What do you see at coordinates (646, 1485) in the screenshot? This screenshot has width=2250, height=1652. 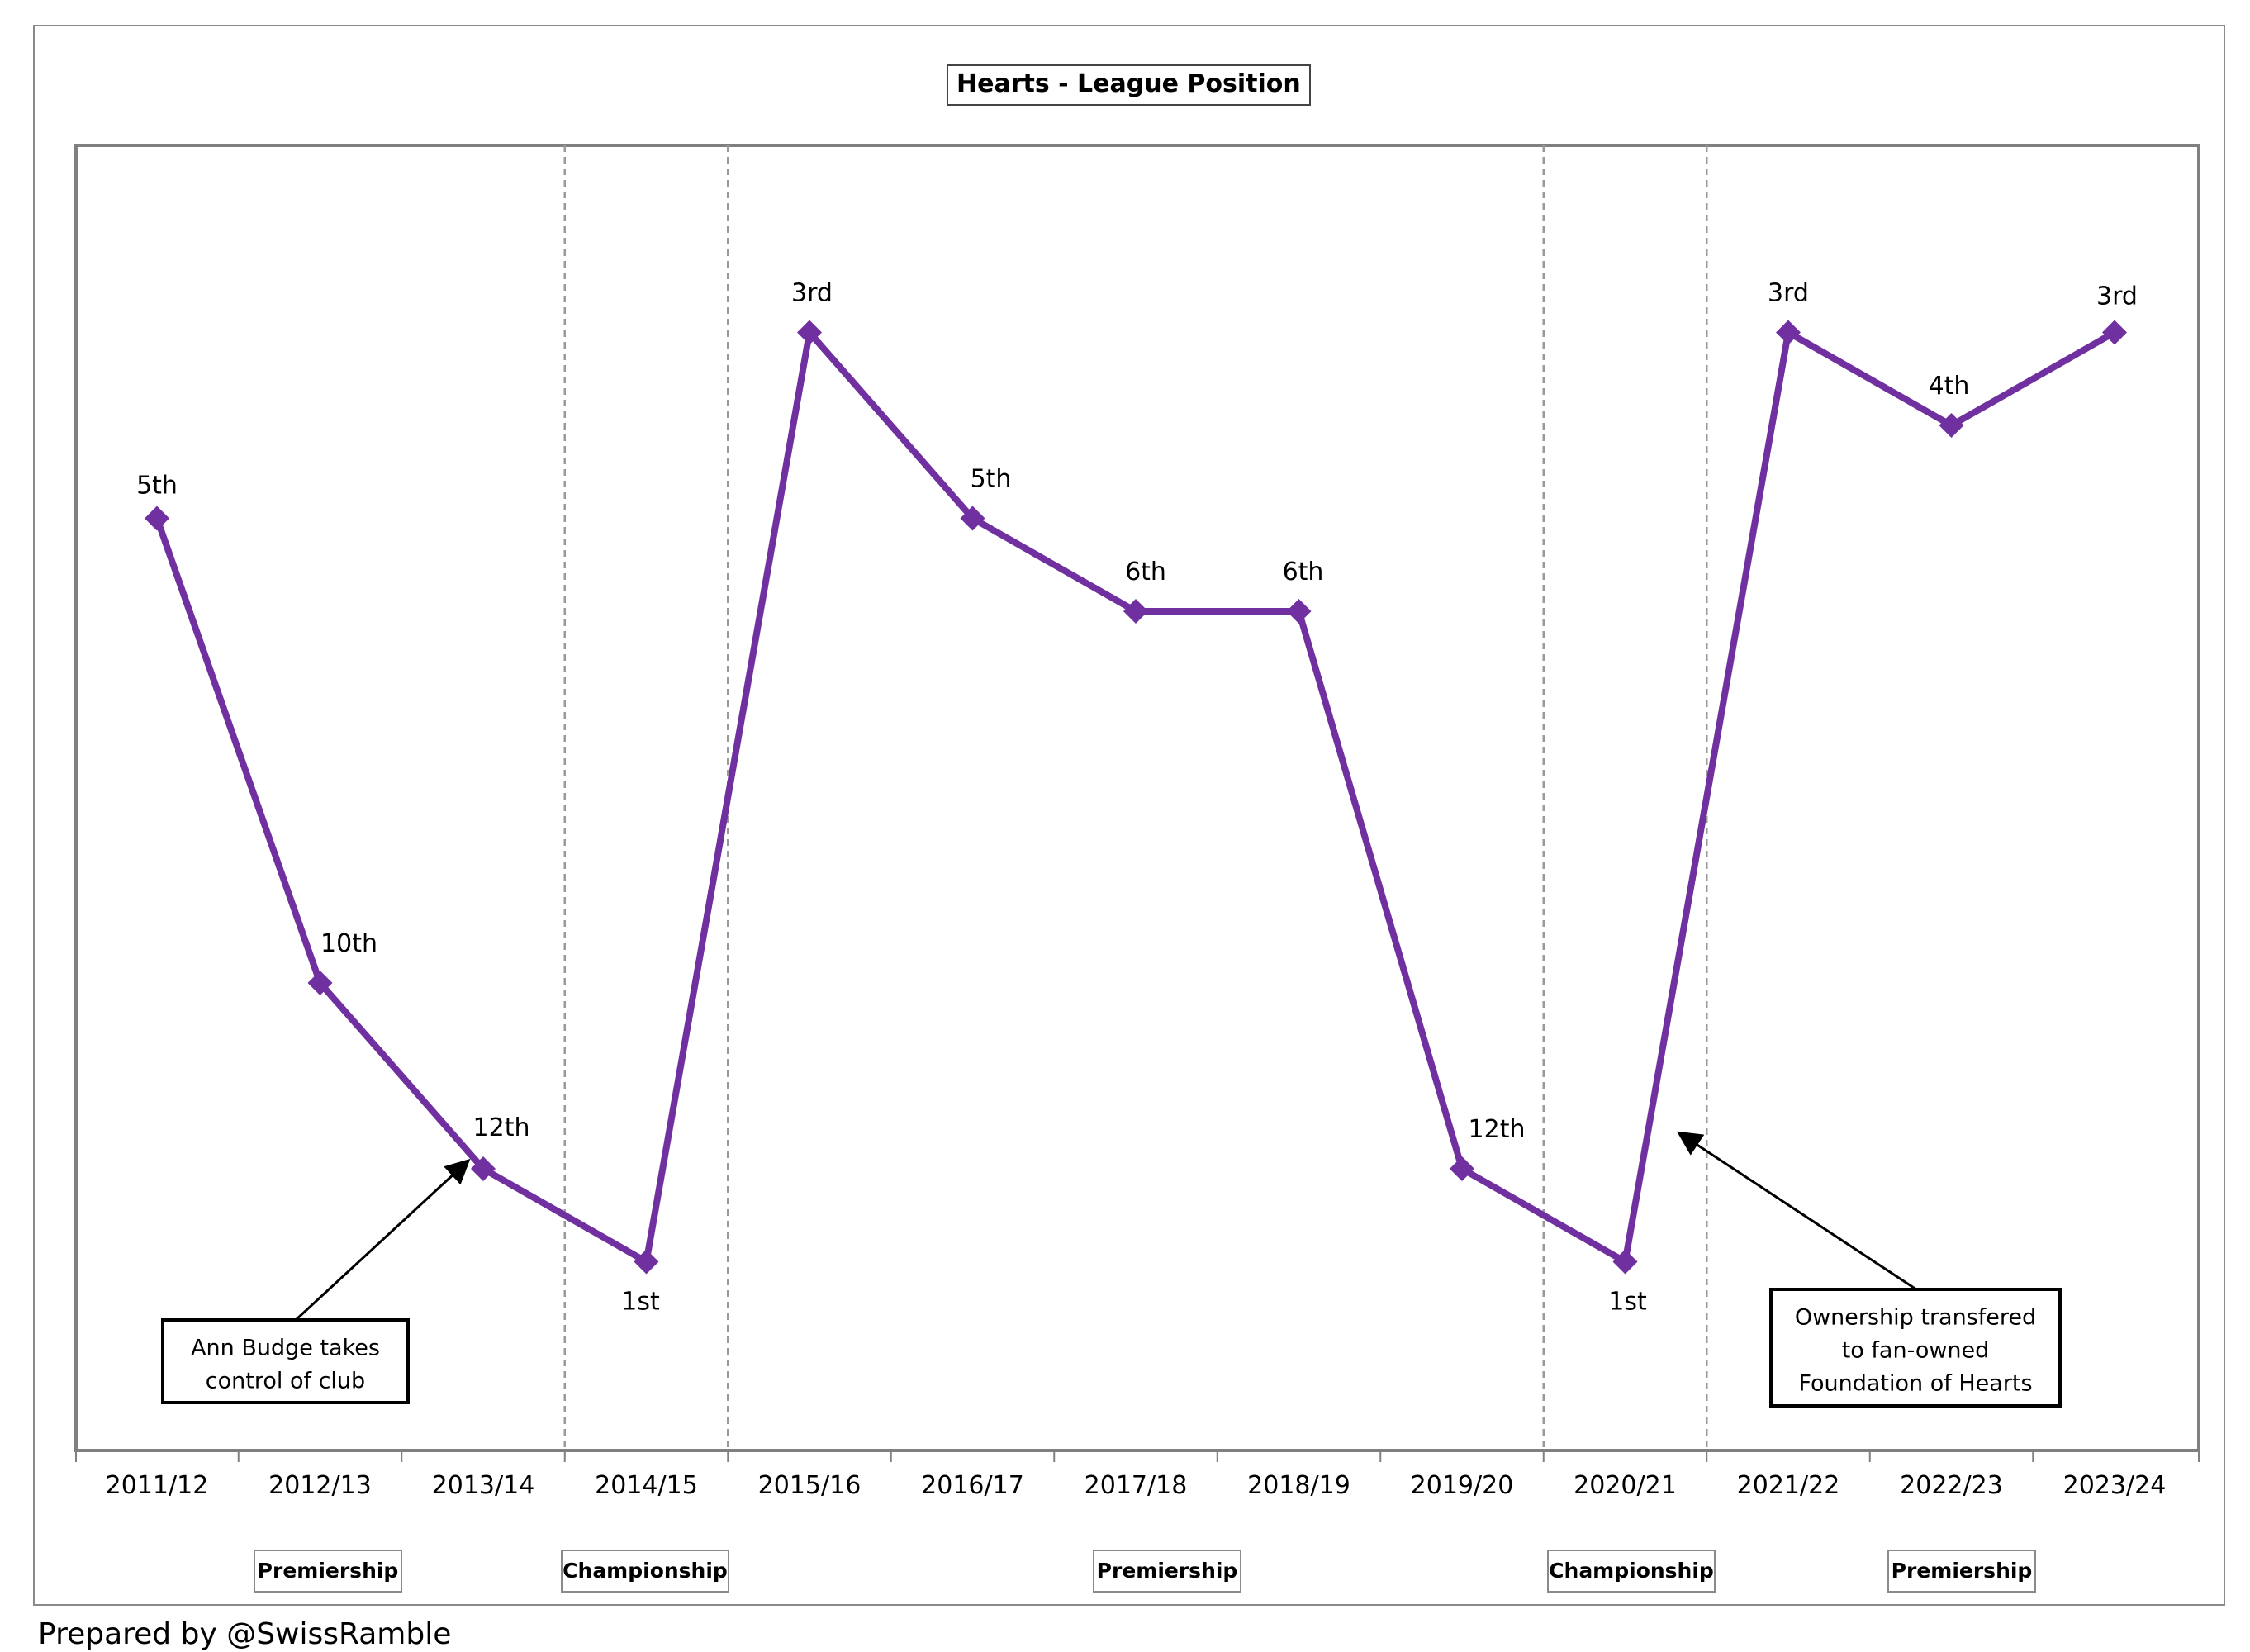 I see `x-tick-label: 2014/15` at bounding box center [646, 1485].